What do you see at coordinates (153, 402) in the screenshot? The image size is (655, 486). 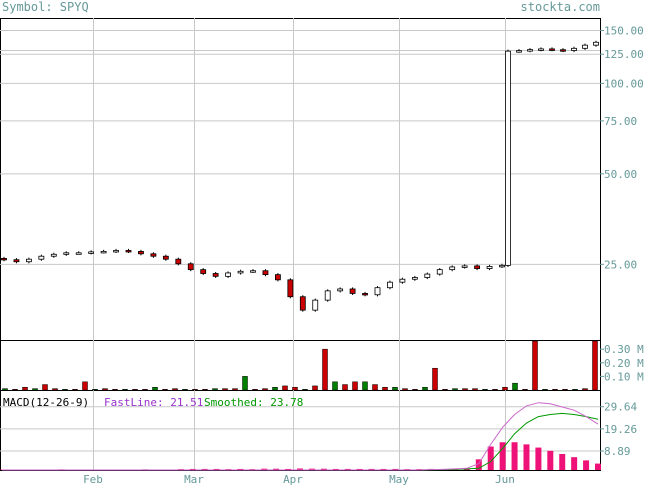 I see `macd-fast-label: FastLine: 21.51` at bounding box center [153, 402].